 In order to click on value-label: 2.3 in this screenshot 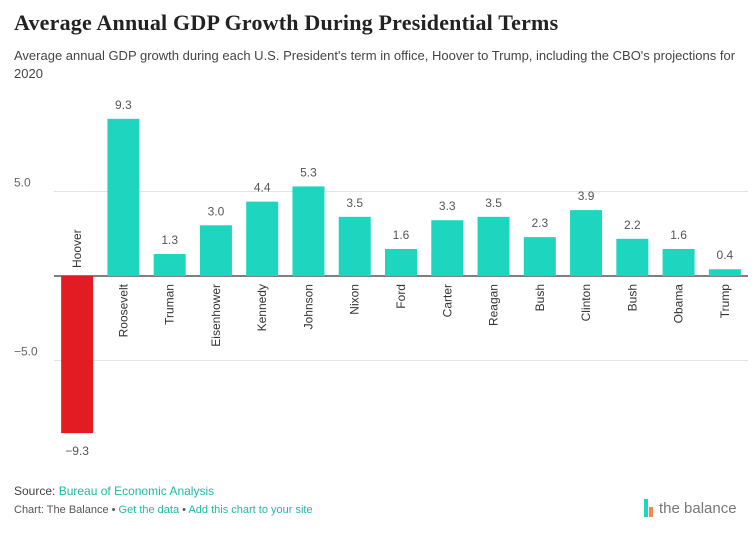, I will do `click(539, 223)`.